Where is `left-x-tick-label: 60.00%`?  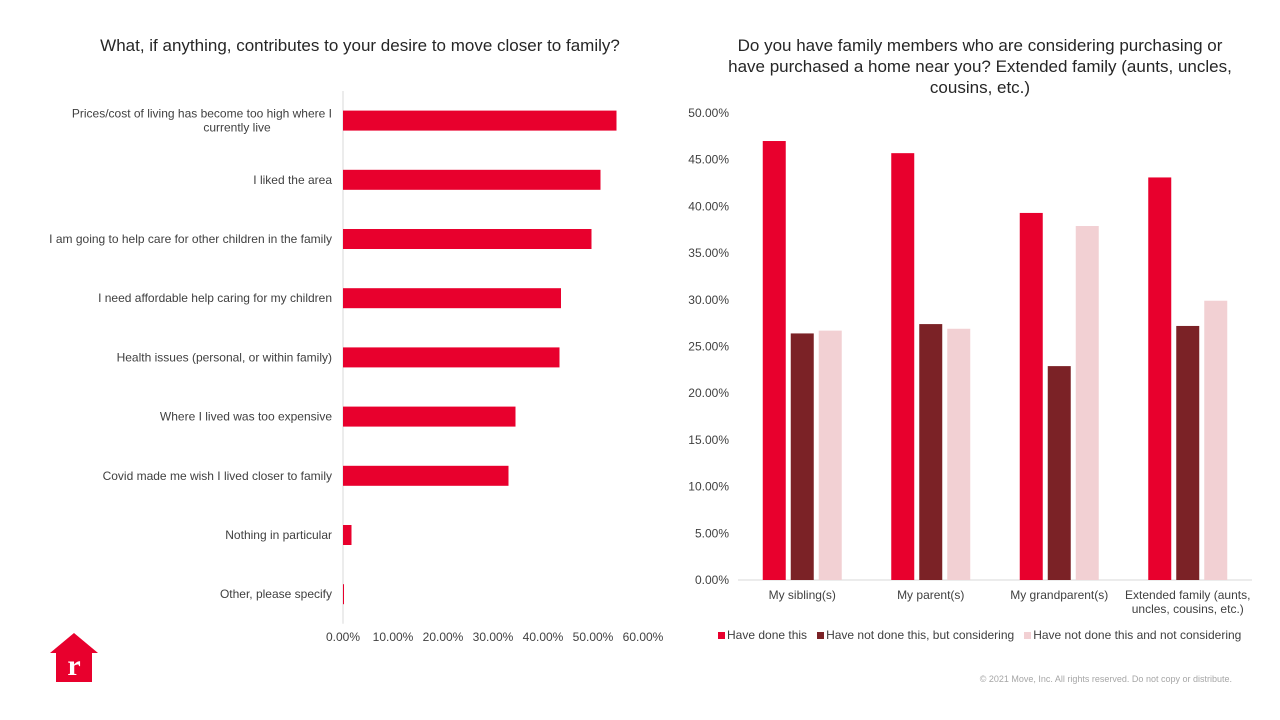
left-x-tick-label: 60.00% is located at coordinates (643, 637).